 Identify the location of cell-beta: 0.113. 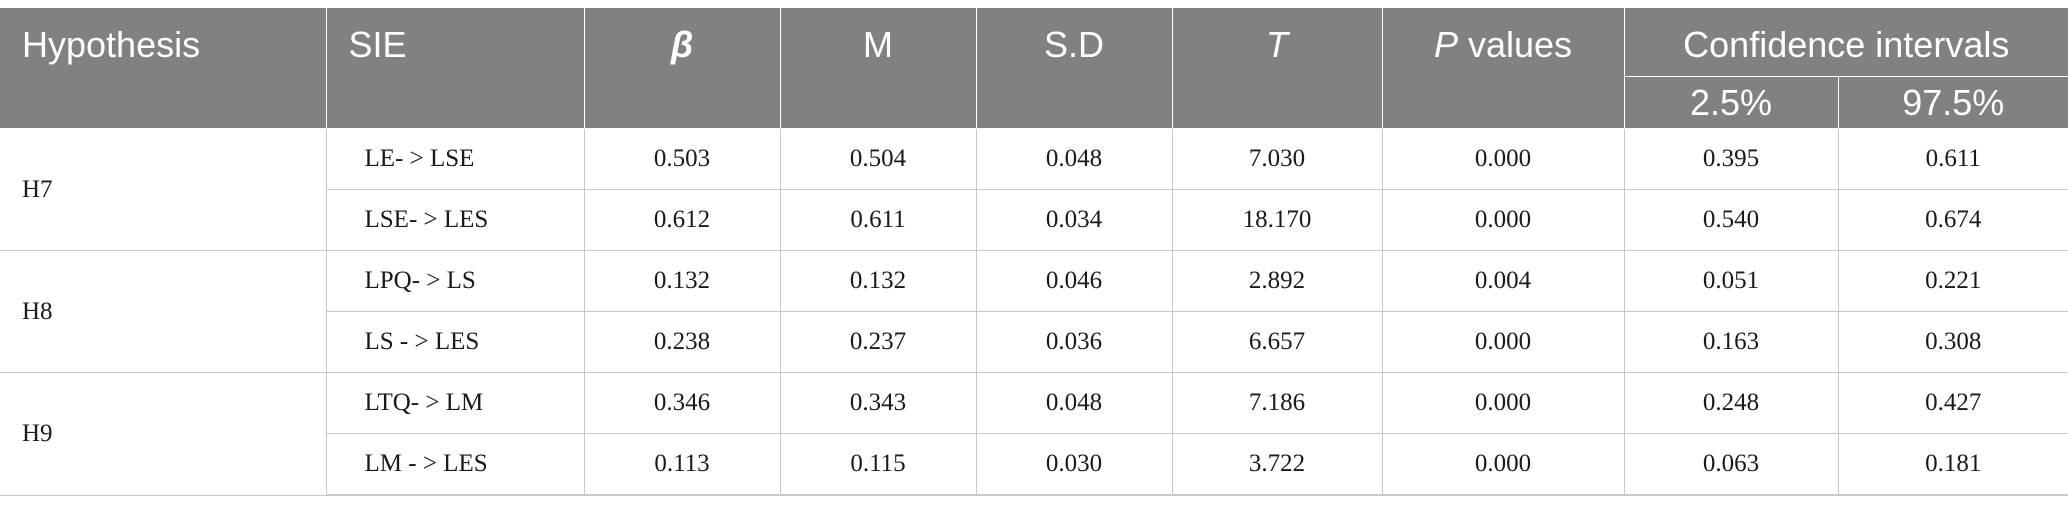
(682, 464).